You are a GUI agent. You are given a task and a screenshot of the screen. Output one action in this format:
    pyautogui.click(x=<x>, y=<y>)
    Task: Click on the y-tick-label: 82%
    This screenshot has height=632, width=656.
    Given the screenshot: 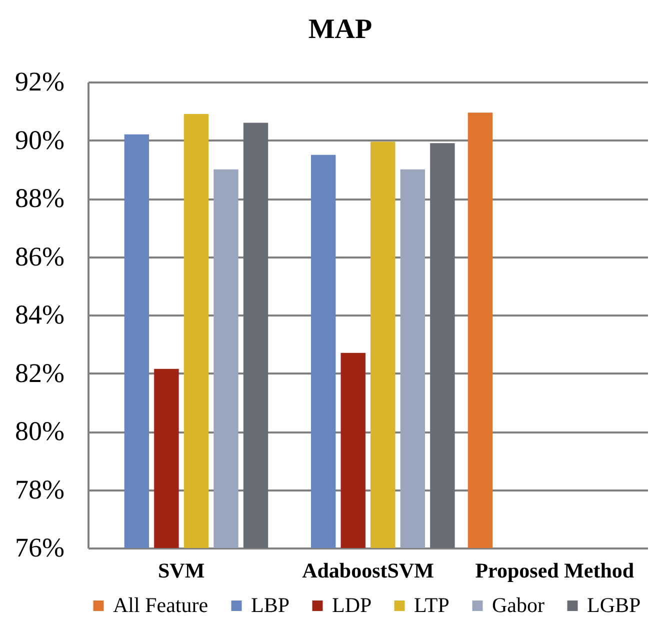 What is the action you would take?
    pyautogui.click(x=39, y=373)
    